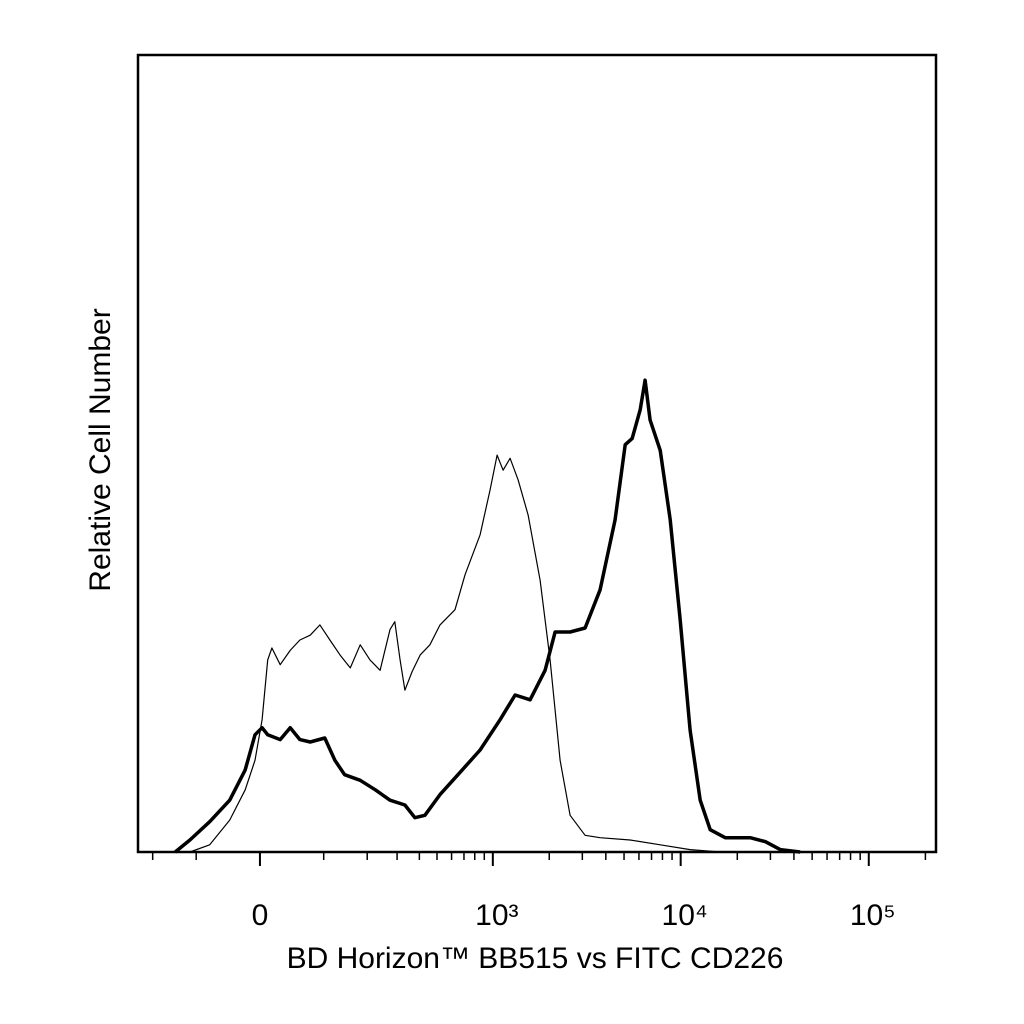  What do you see at coordinates (685, 915) in the screenshot?
I see `x-tick-label: 10⁴` at bounding box center [685, 915].